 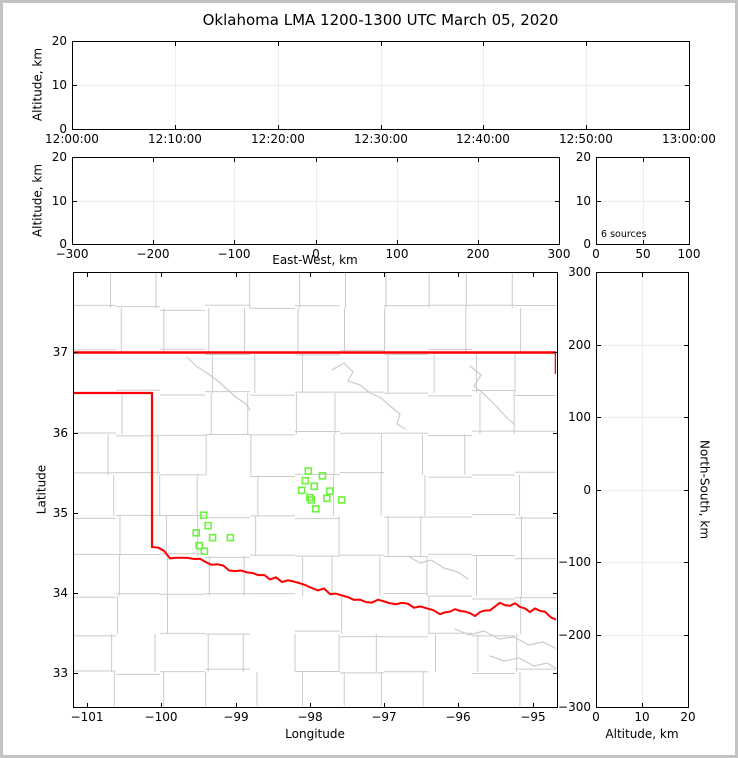 What do you see at coordinates (559, 254) in the screenshot?
I see `x-tick-label: 300` at bounding box center [559, 254].